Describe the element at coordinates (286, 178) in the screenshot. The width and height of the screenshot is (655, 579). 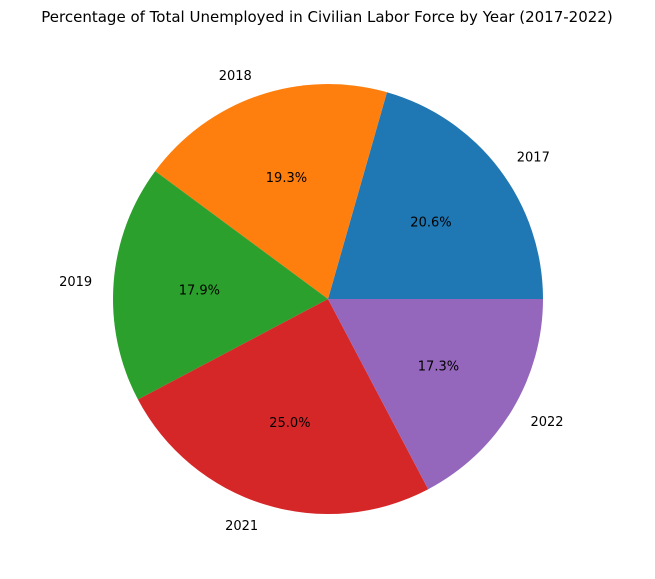
I see `percent-label-2018: 19.3%` at that location.